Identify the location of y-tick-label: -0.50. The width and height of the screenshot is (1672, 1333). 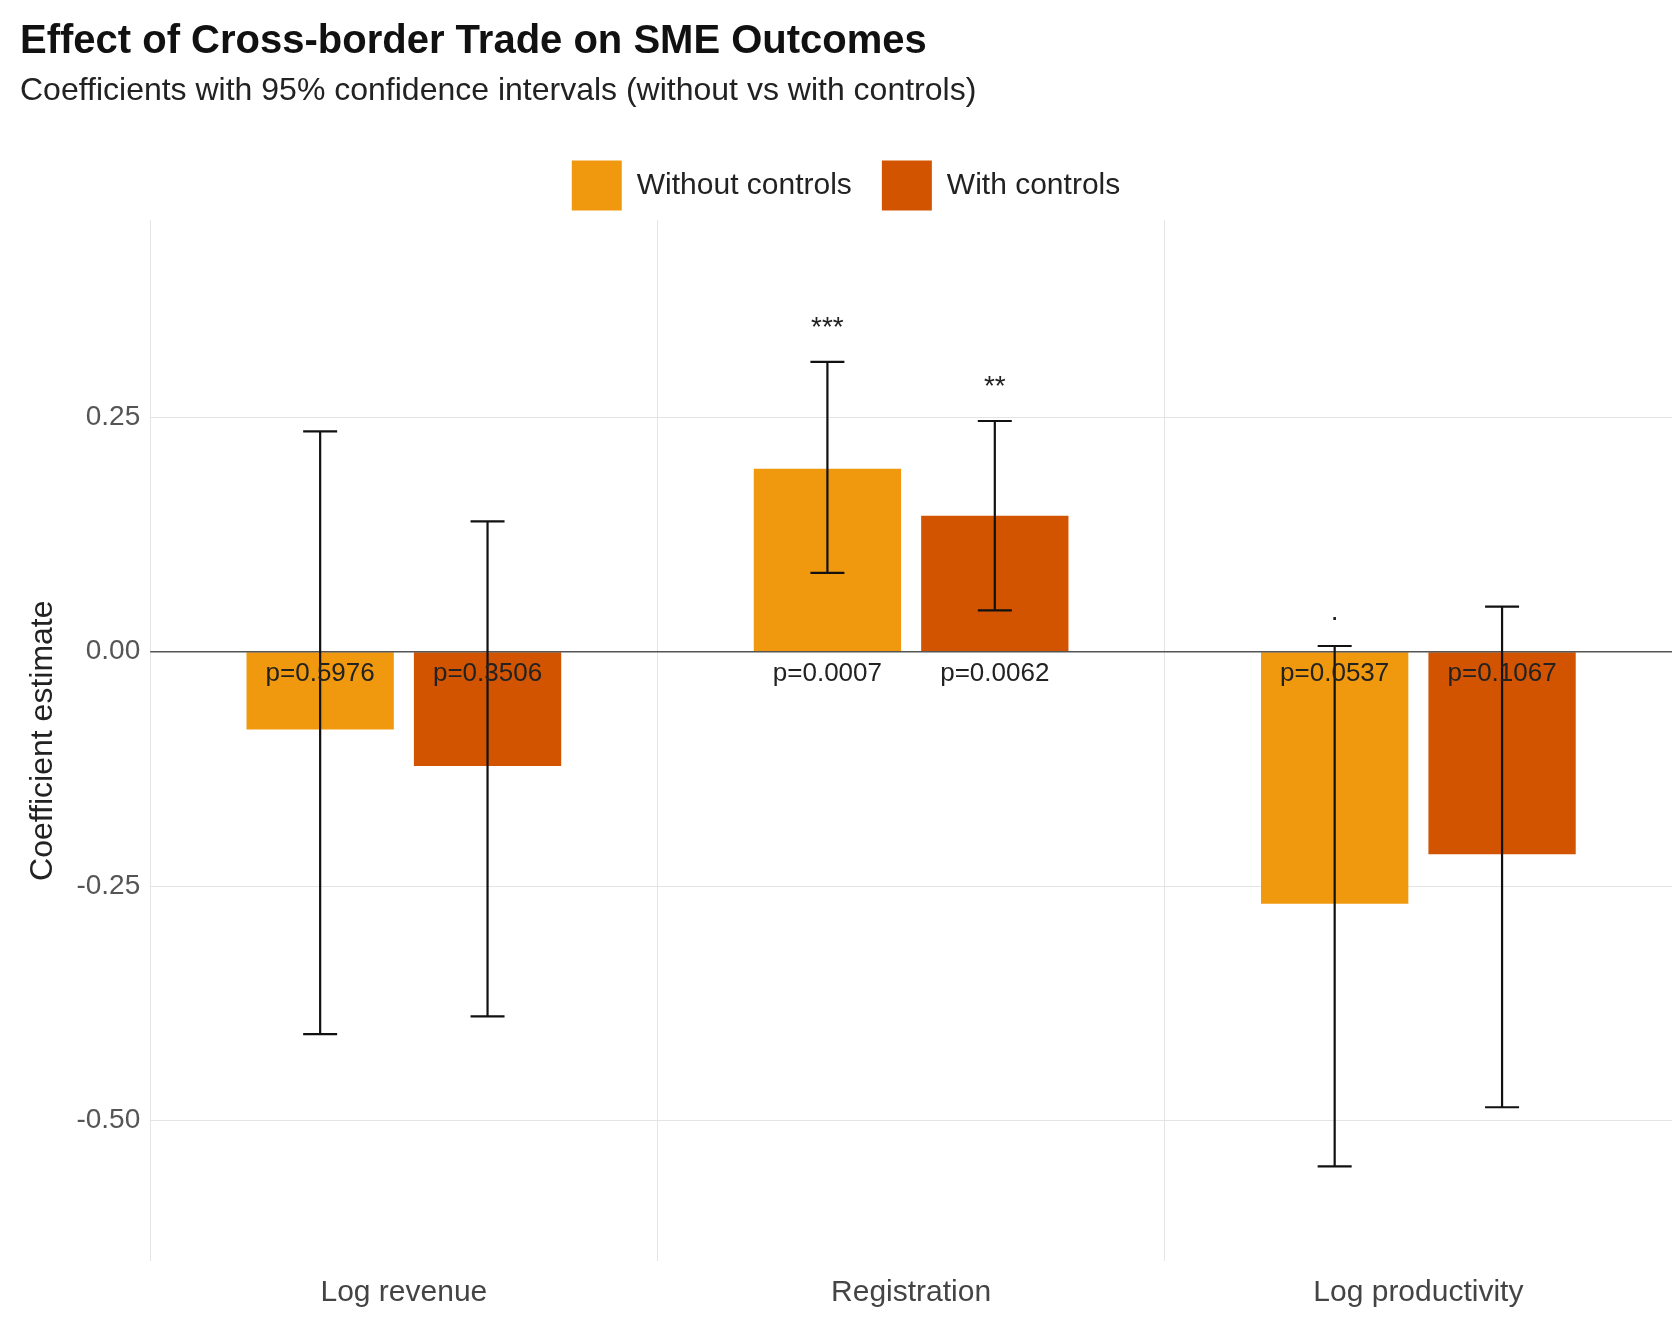
(108, 1119).